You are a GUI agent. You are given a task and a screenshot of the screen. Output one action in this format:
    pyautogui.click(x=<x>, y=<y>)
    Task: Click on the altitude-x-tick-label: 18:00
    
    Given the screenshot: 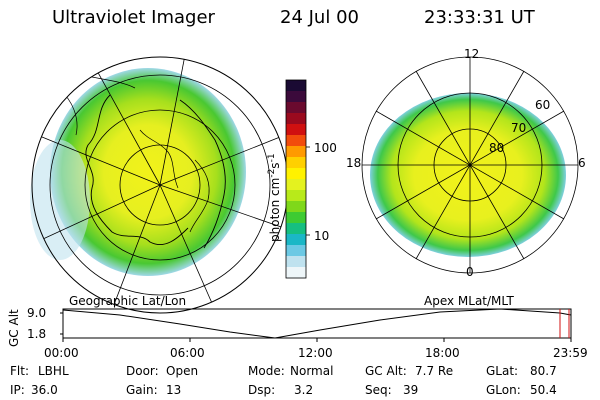 What is the action you would take?
    pyautogui.click(x=442, y=353)
    